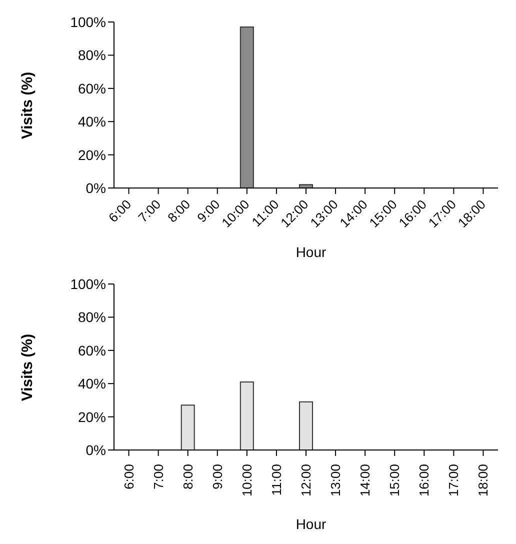  What do you see at coordinates (365, 480) in the screenshot?
I see `x-tick-label: 14:00` at bounding box center [365, 480].